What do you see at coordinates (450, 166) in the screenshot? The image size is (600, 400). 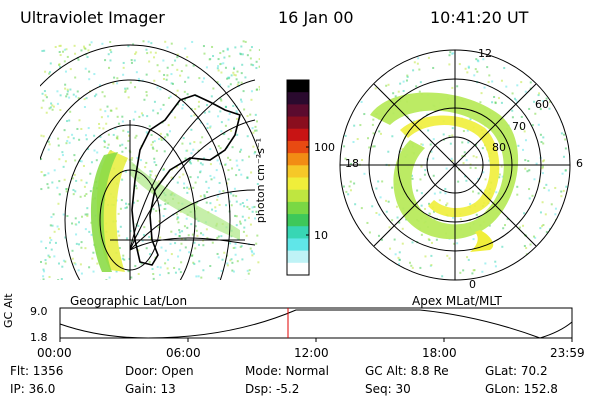 I see `auroral-oval-core` at bounding box center [450, 166].